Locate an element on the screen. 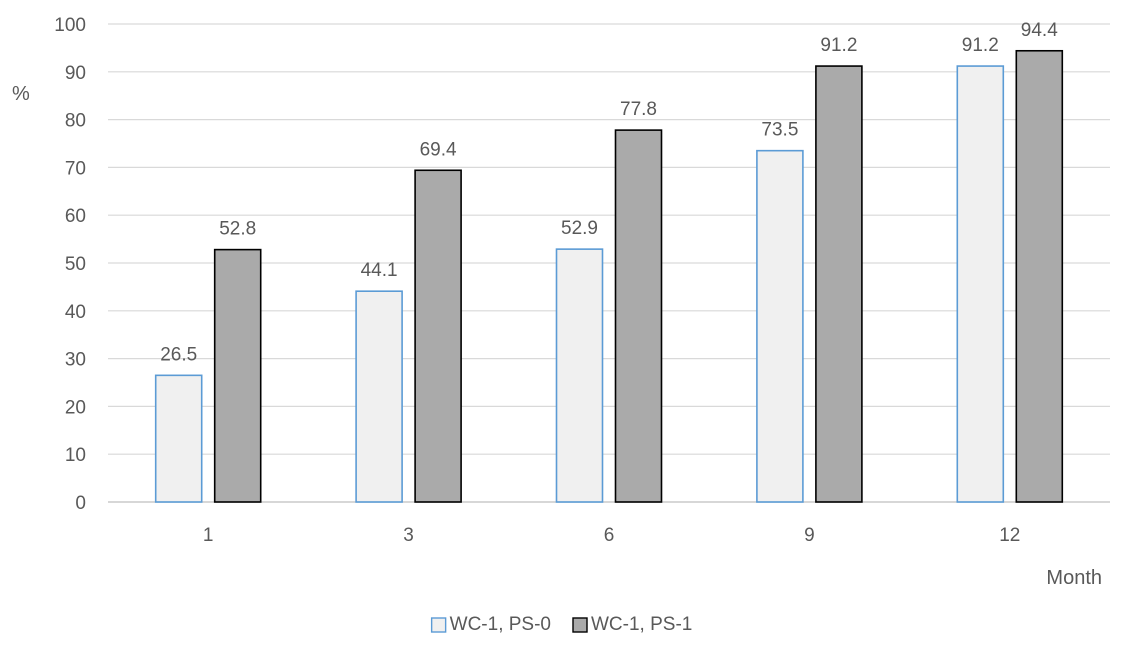 This screenshot has width=1124, height=662. y-tick-label: 60 is located at coordinates (75, 216).